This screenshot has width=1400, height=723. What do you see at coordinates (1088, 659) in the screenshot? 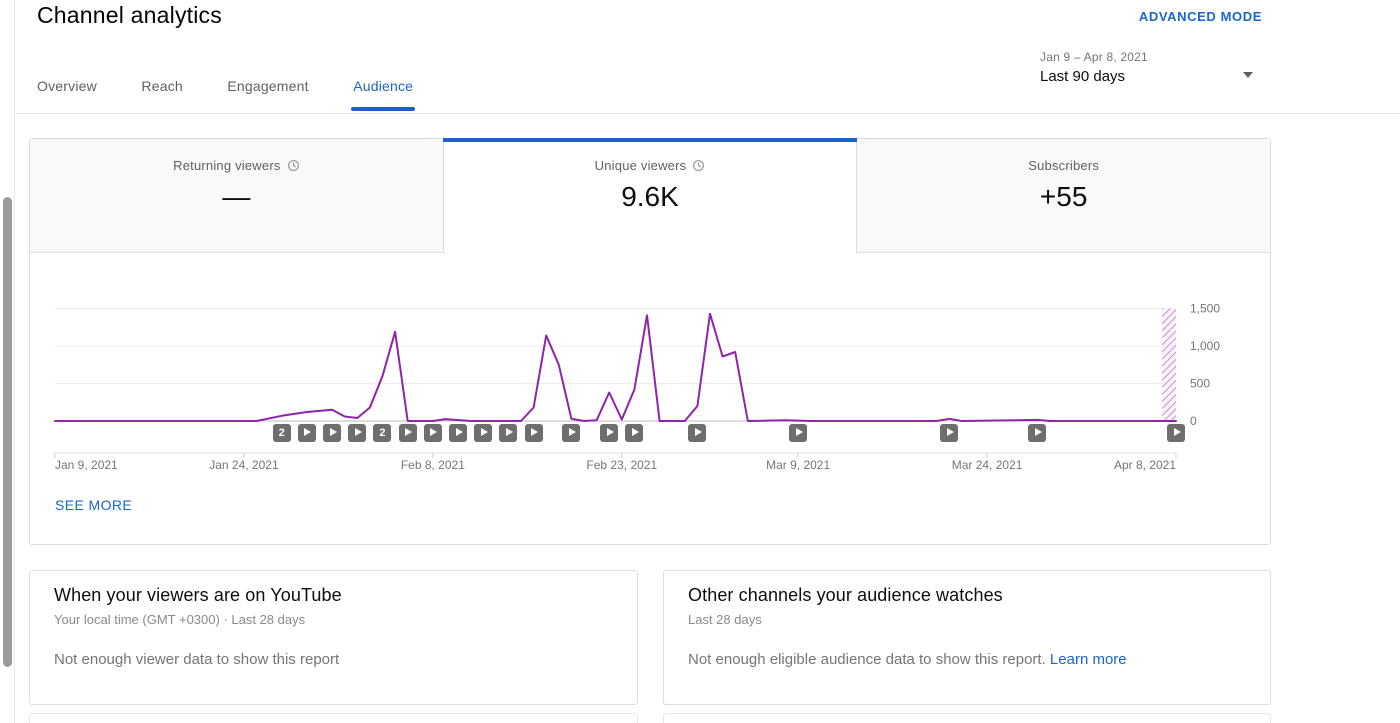
I see `learn-more-link: Learn more` at bounding box center [1088, 659].